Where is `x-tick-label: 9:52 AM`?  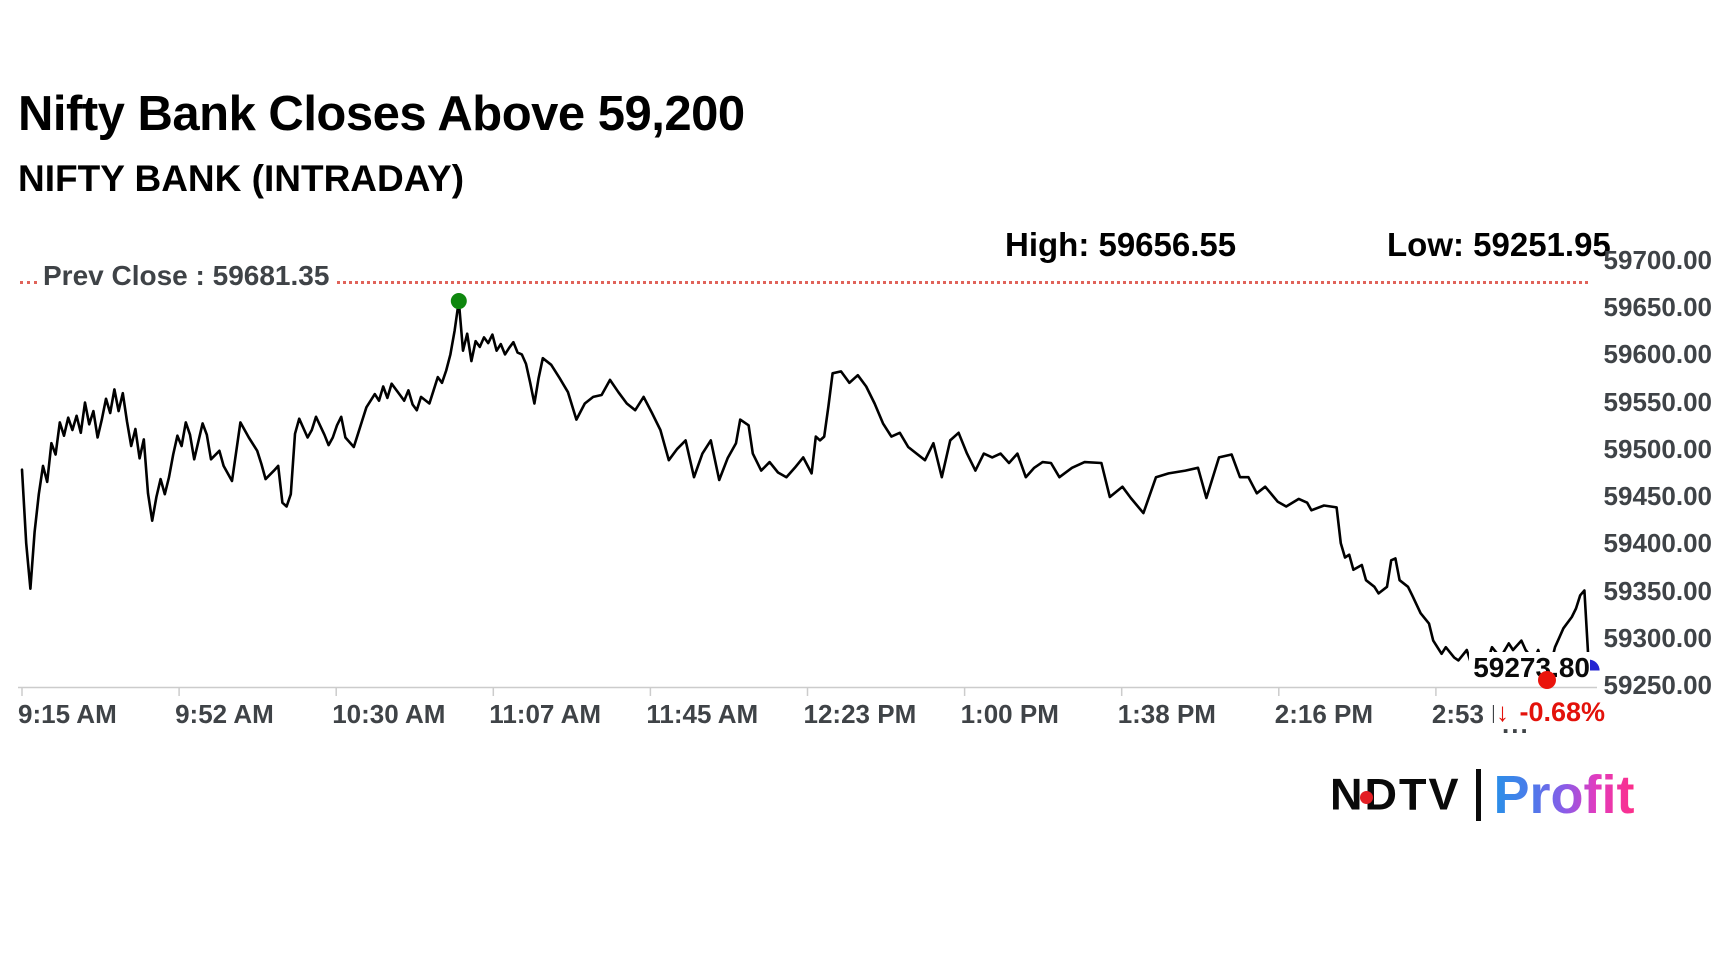 x-tick-label: 9:52 AM is located at coordinates (224, 714).